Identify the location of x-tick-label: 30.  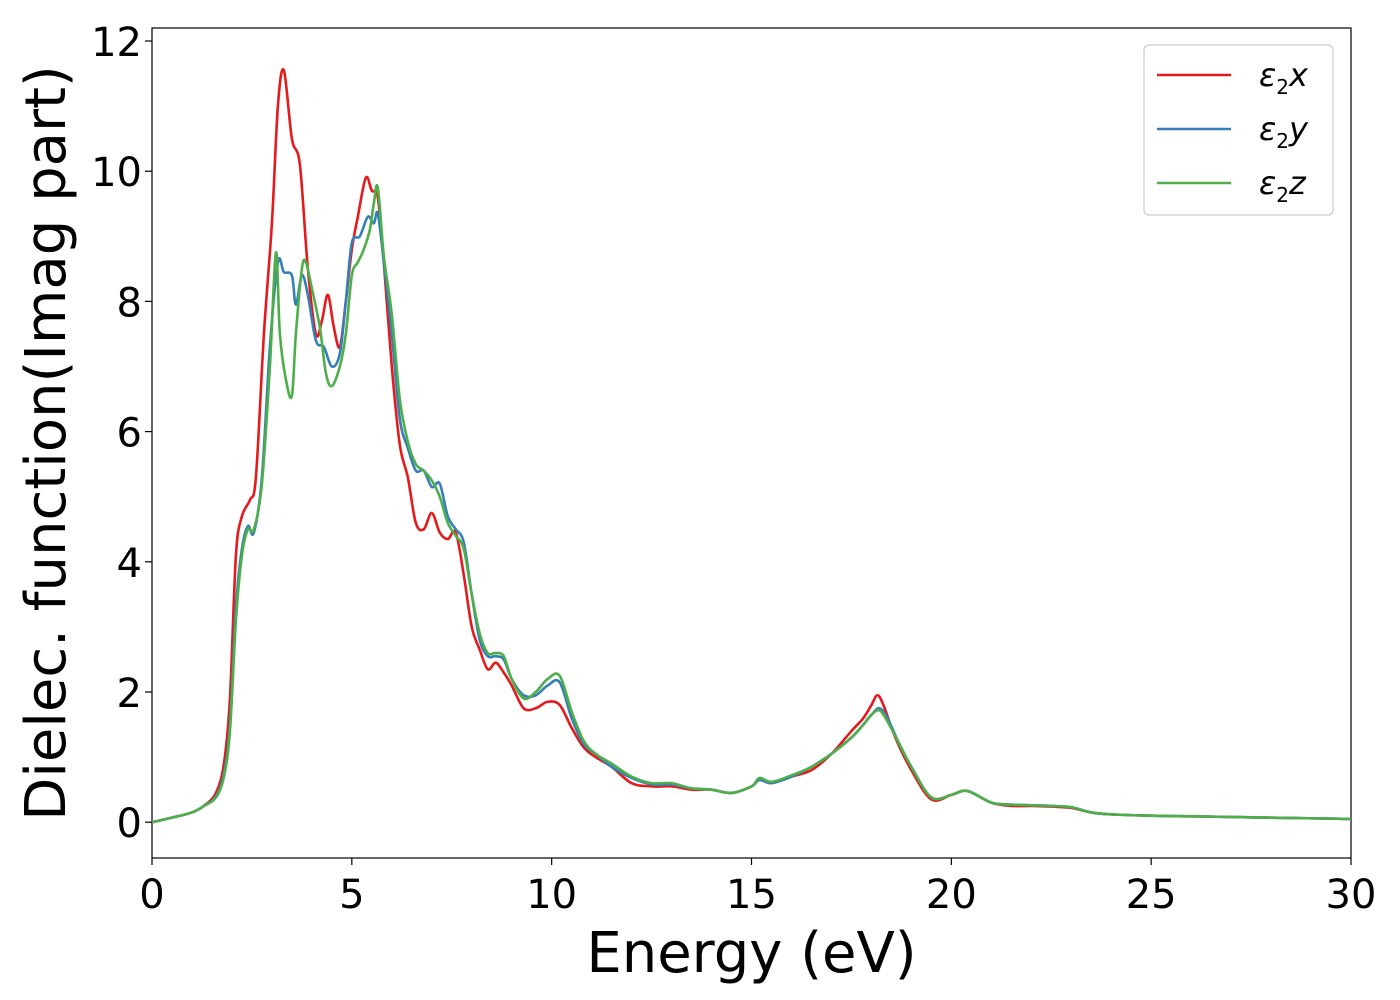
(1351, 895).